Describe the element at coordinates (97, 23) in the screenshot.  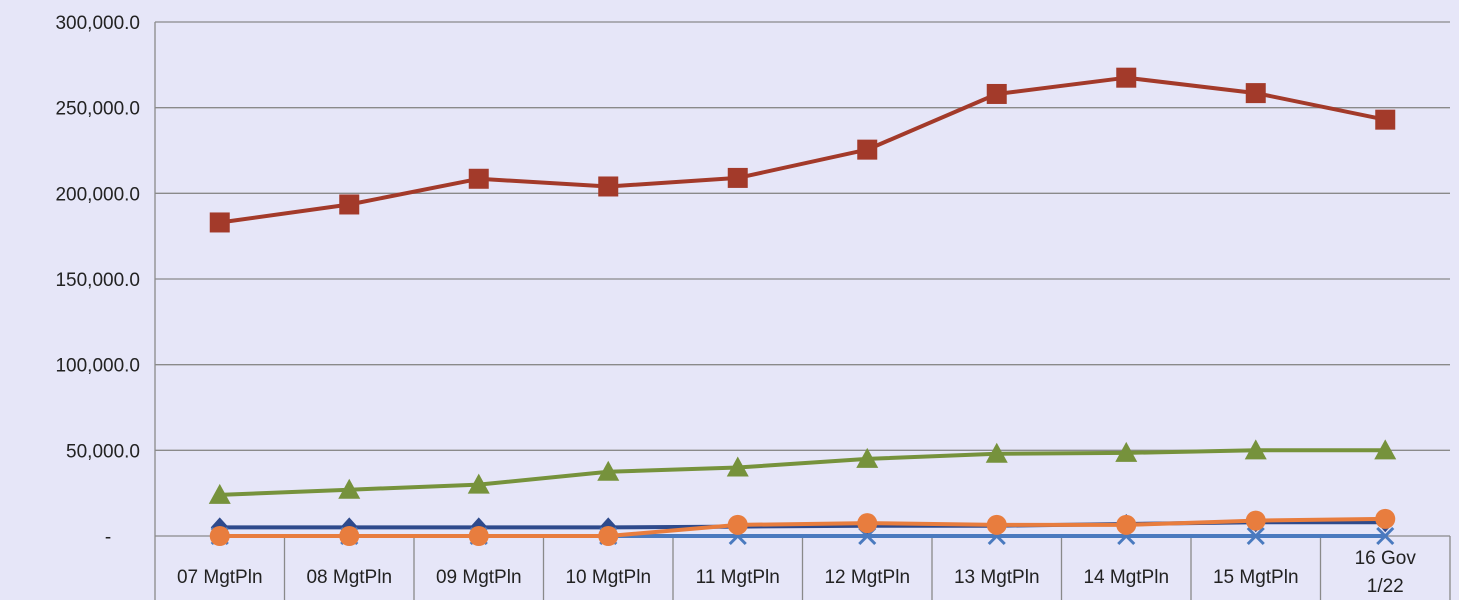
I see `y-tick-label: 300,000.0` at that location.